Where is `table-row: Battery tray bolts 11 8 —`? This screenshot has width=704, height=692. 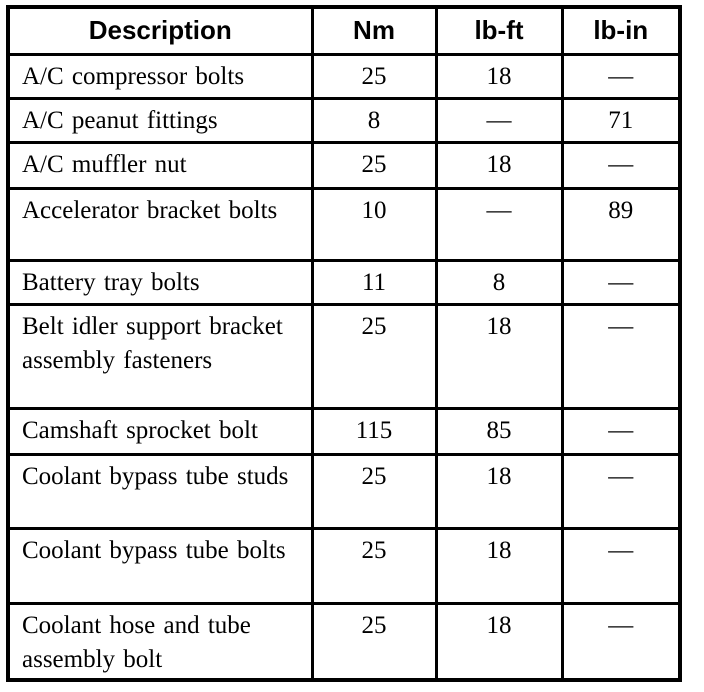 table-row: Battery tray bolts 11 8 — is located at coordinates (344, 282).